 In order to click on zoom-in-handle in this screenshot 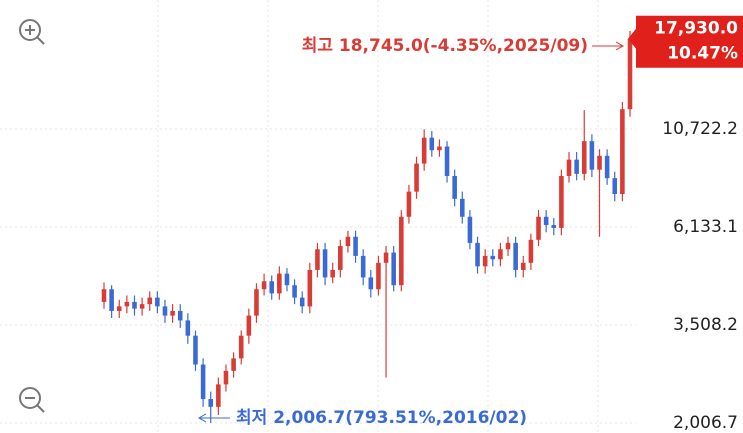, I will do `click(40, 40)`.